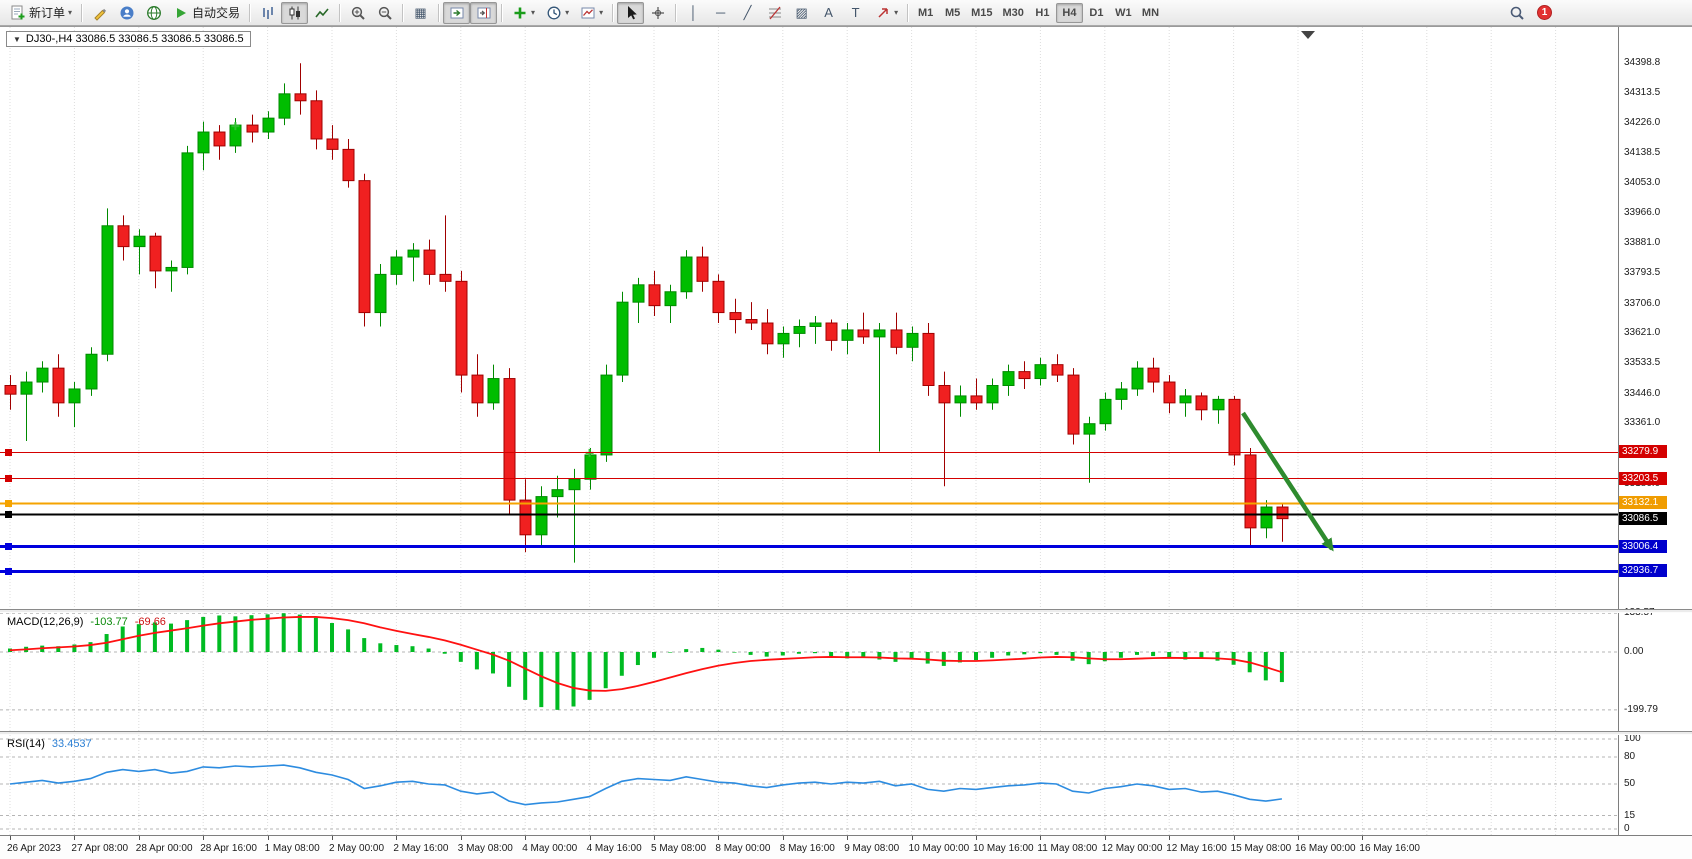  What do you see at coordinates (747, 13) in the screenshot?
I see `trendline-button: ╱` at bounding box center [747, 13].